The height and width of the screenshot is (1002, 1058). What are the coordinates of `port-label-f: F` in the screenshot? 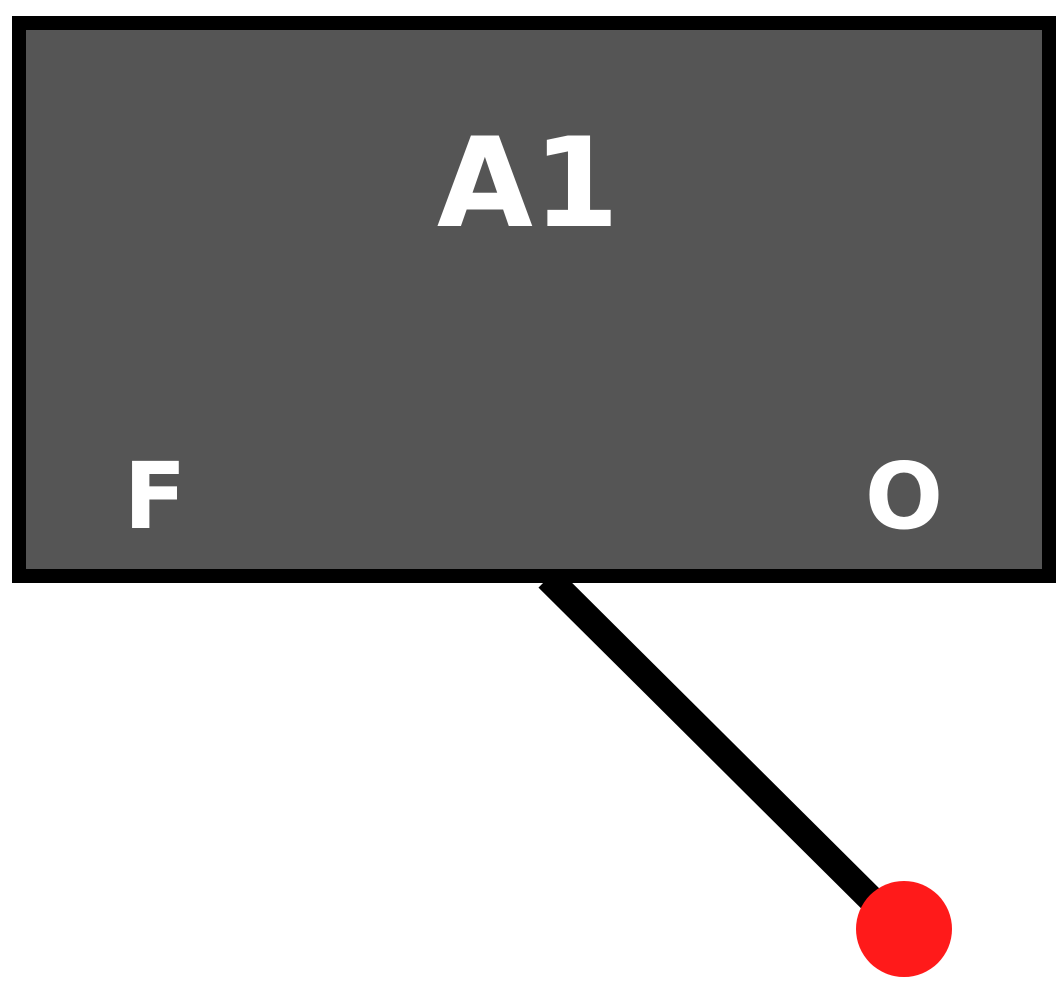 It's located at (155, 496).